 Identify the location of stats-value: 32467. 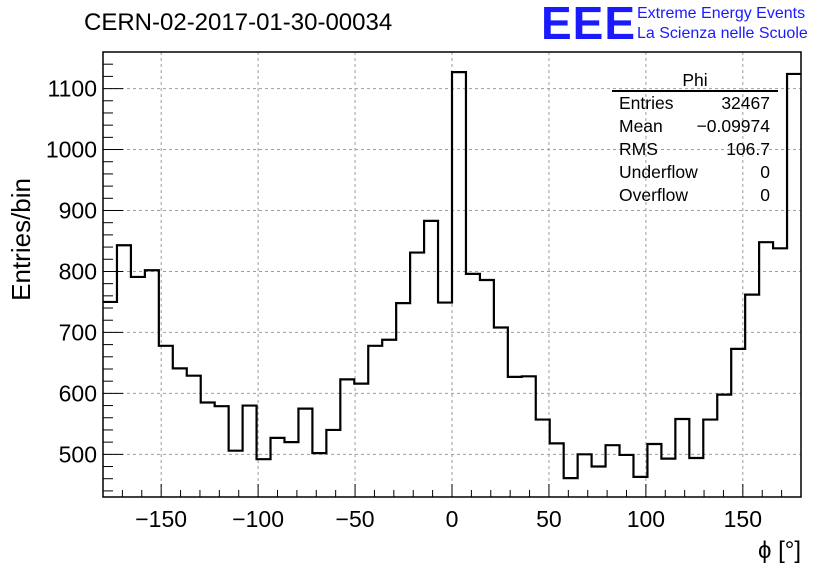
(745, 103).